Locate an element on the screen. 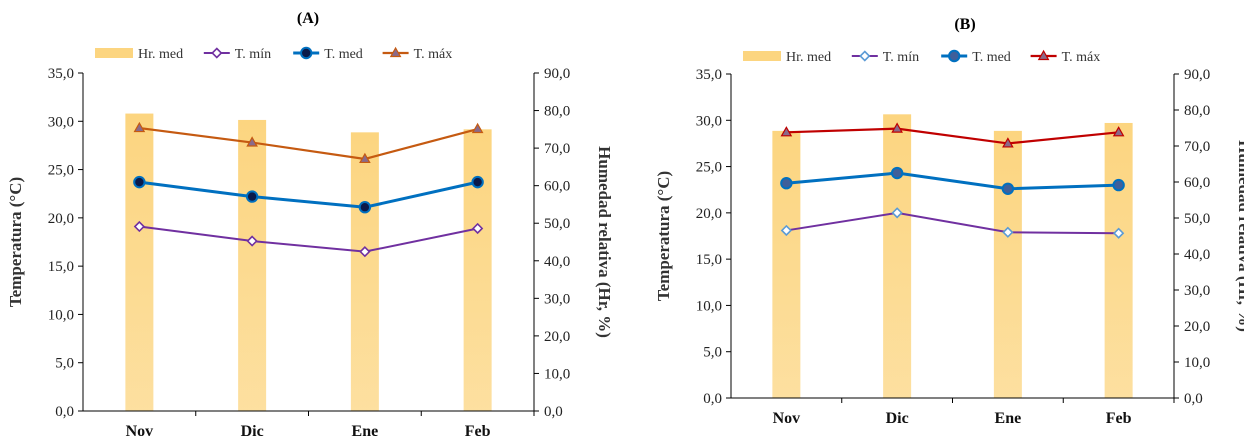 The height and width of the screenshot is (443, 1244). legend-marker-circle is located at coordinates (306, 53).